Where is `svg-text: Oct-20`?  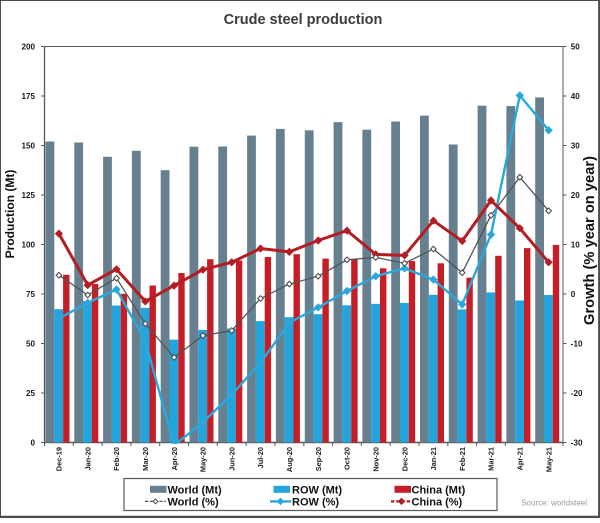 svg-text: Oct-20 is located at coordinates (347, 458).